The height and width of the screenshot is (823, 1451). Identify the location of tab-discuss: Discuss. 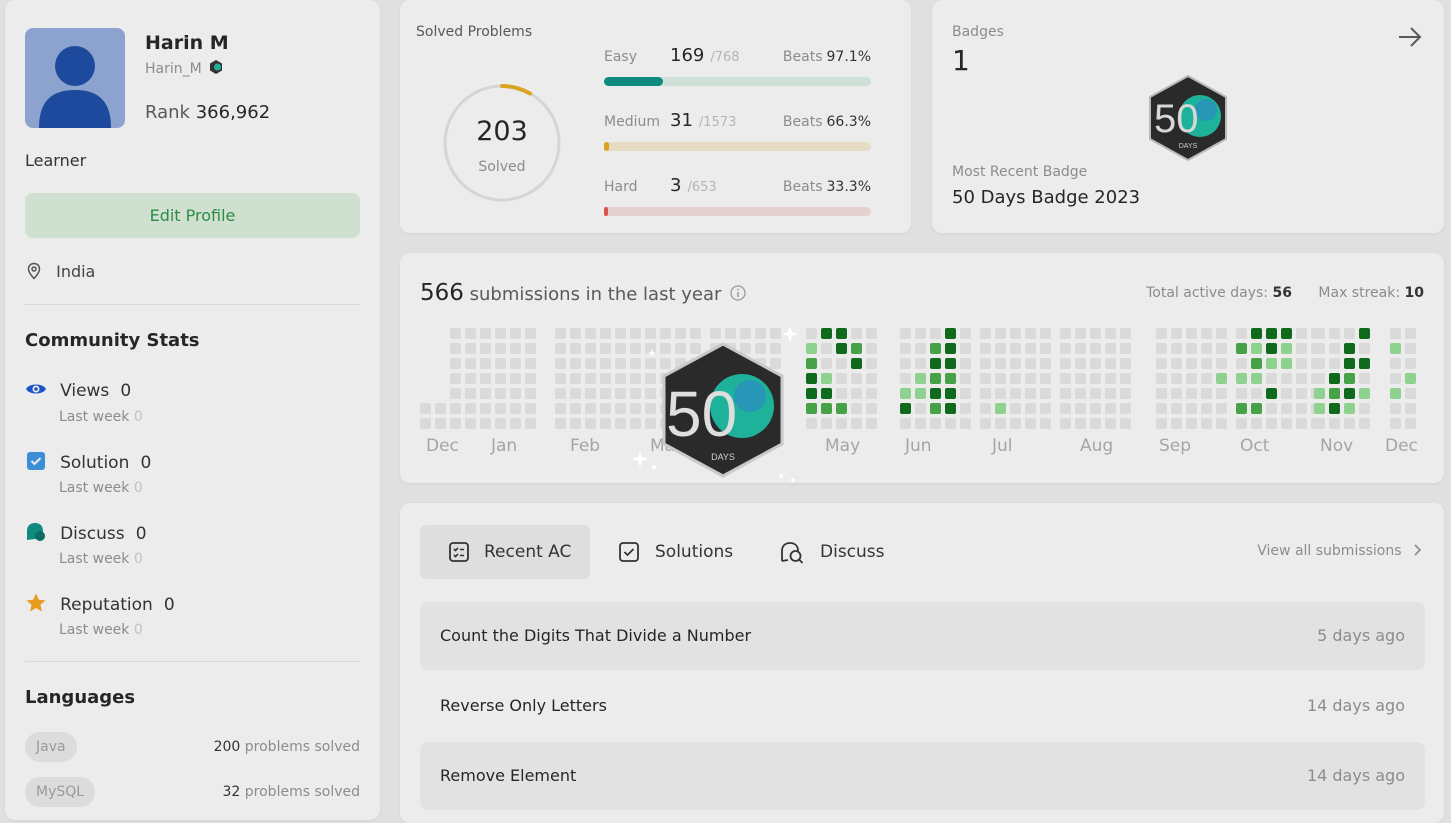
(830, 552).